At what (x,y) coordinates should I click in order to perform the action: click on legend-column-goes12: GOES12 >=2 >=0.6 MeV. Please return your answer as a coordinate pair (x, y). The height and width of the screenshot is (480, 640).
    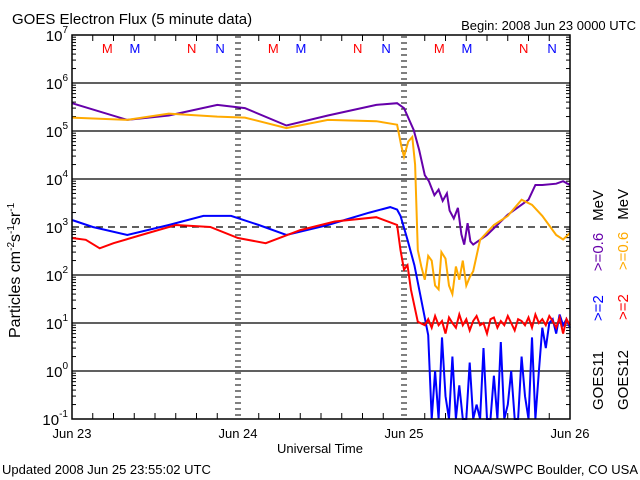
    Looking at the image, I should click on (623, 299).